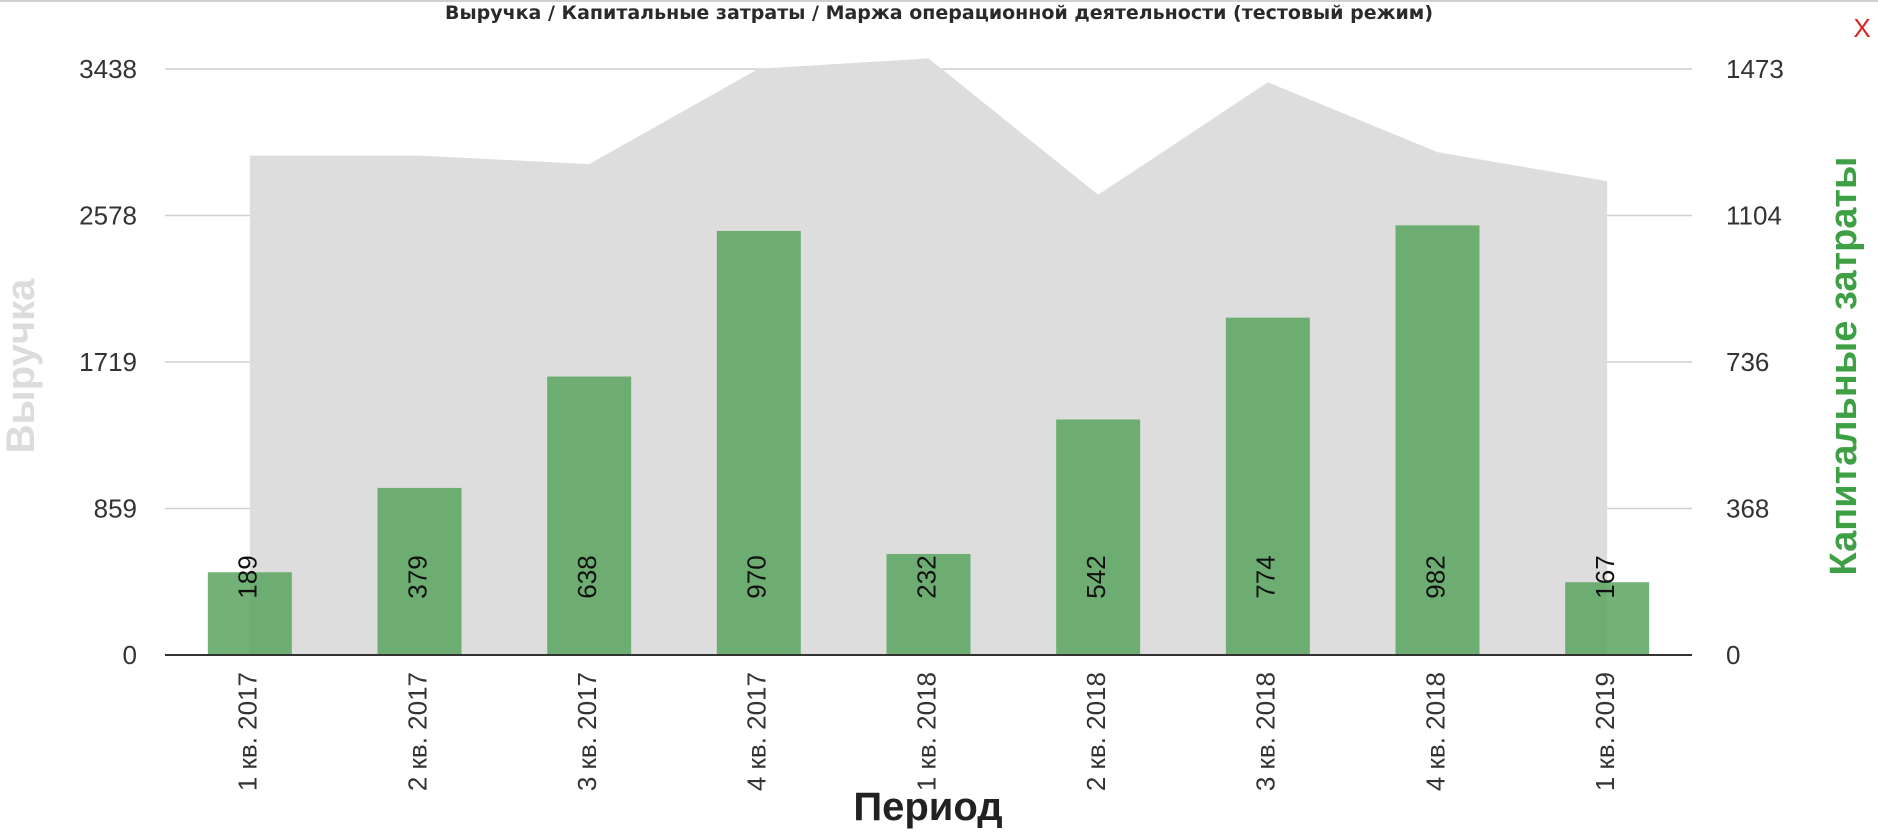 This screenshot has width=1878, height=832. Describe the element at coordinates (1605, 731) in the screenshot. I see `x-category-label: 1 кв. 2019` at that location.